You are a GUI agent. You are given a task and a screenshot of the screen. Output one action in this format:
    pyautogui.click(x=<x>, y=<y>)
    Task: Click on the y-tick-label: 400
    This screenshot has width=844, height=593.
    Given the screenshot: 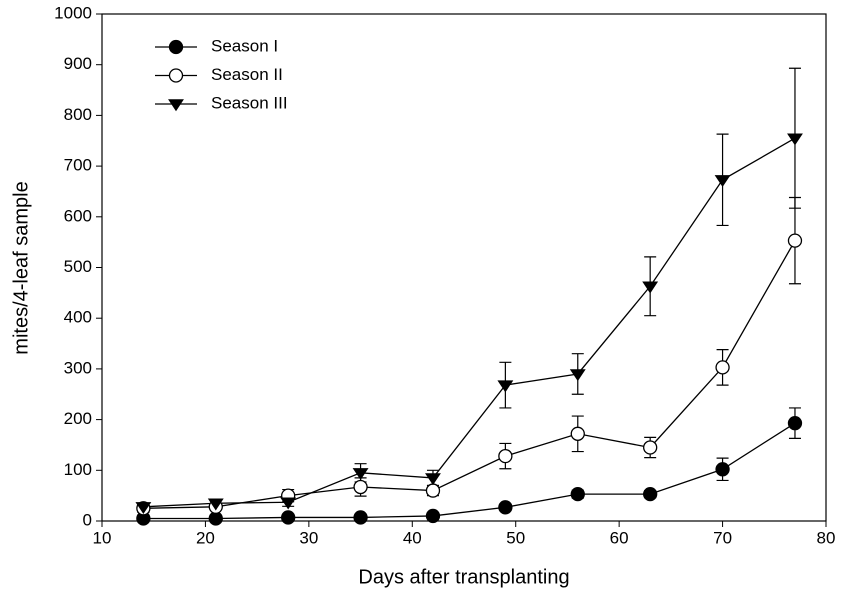 What is the action you would take?
    pyautogui.click(x=78, y=317)
    